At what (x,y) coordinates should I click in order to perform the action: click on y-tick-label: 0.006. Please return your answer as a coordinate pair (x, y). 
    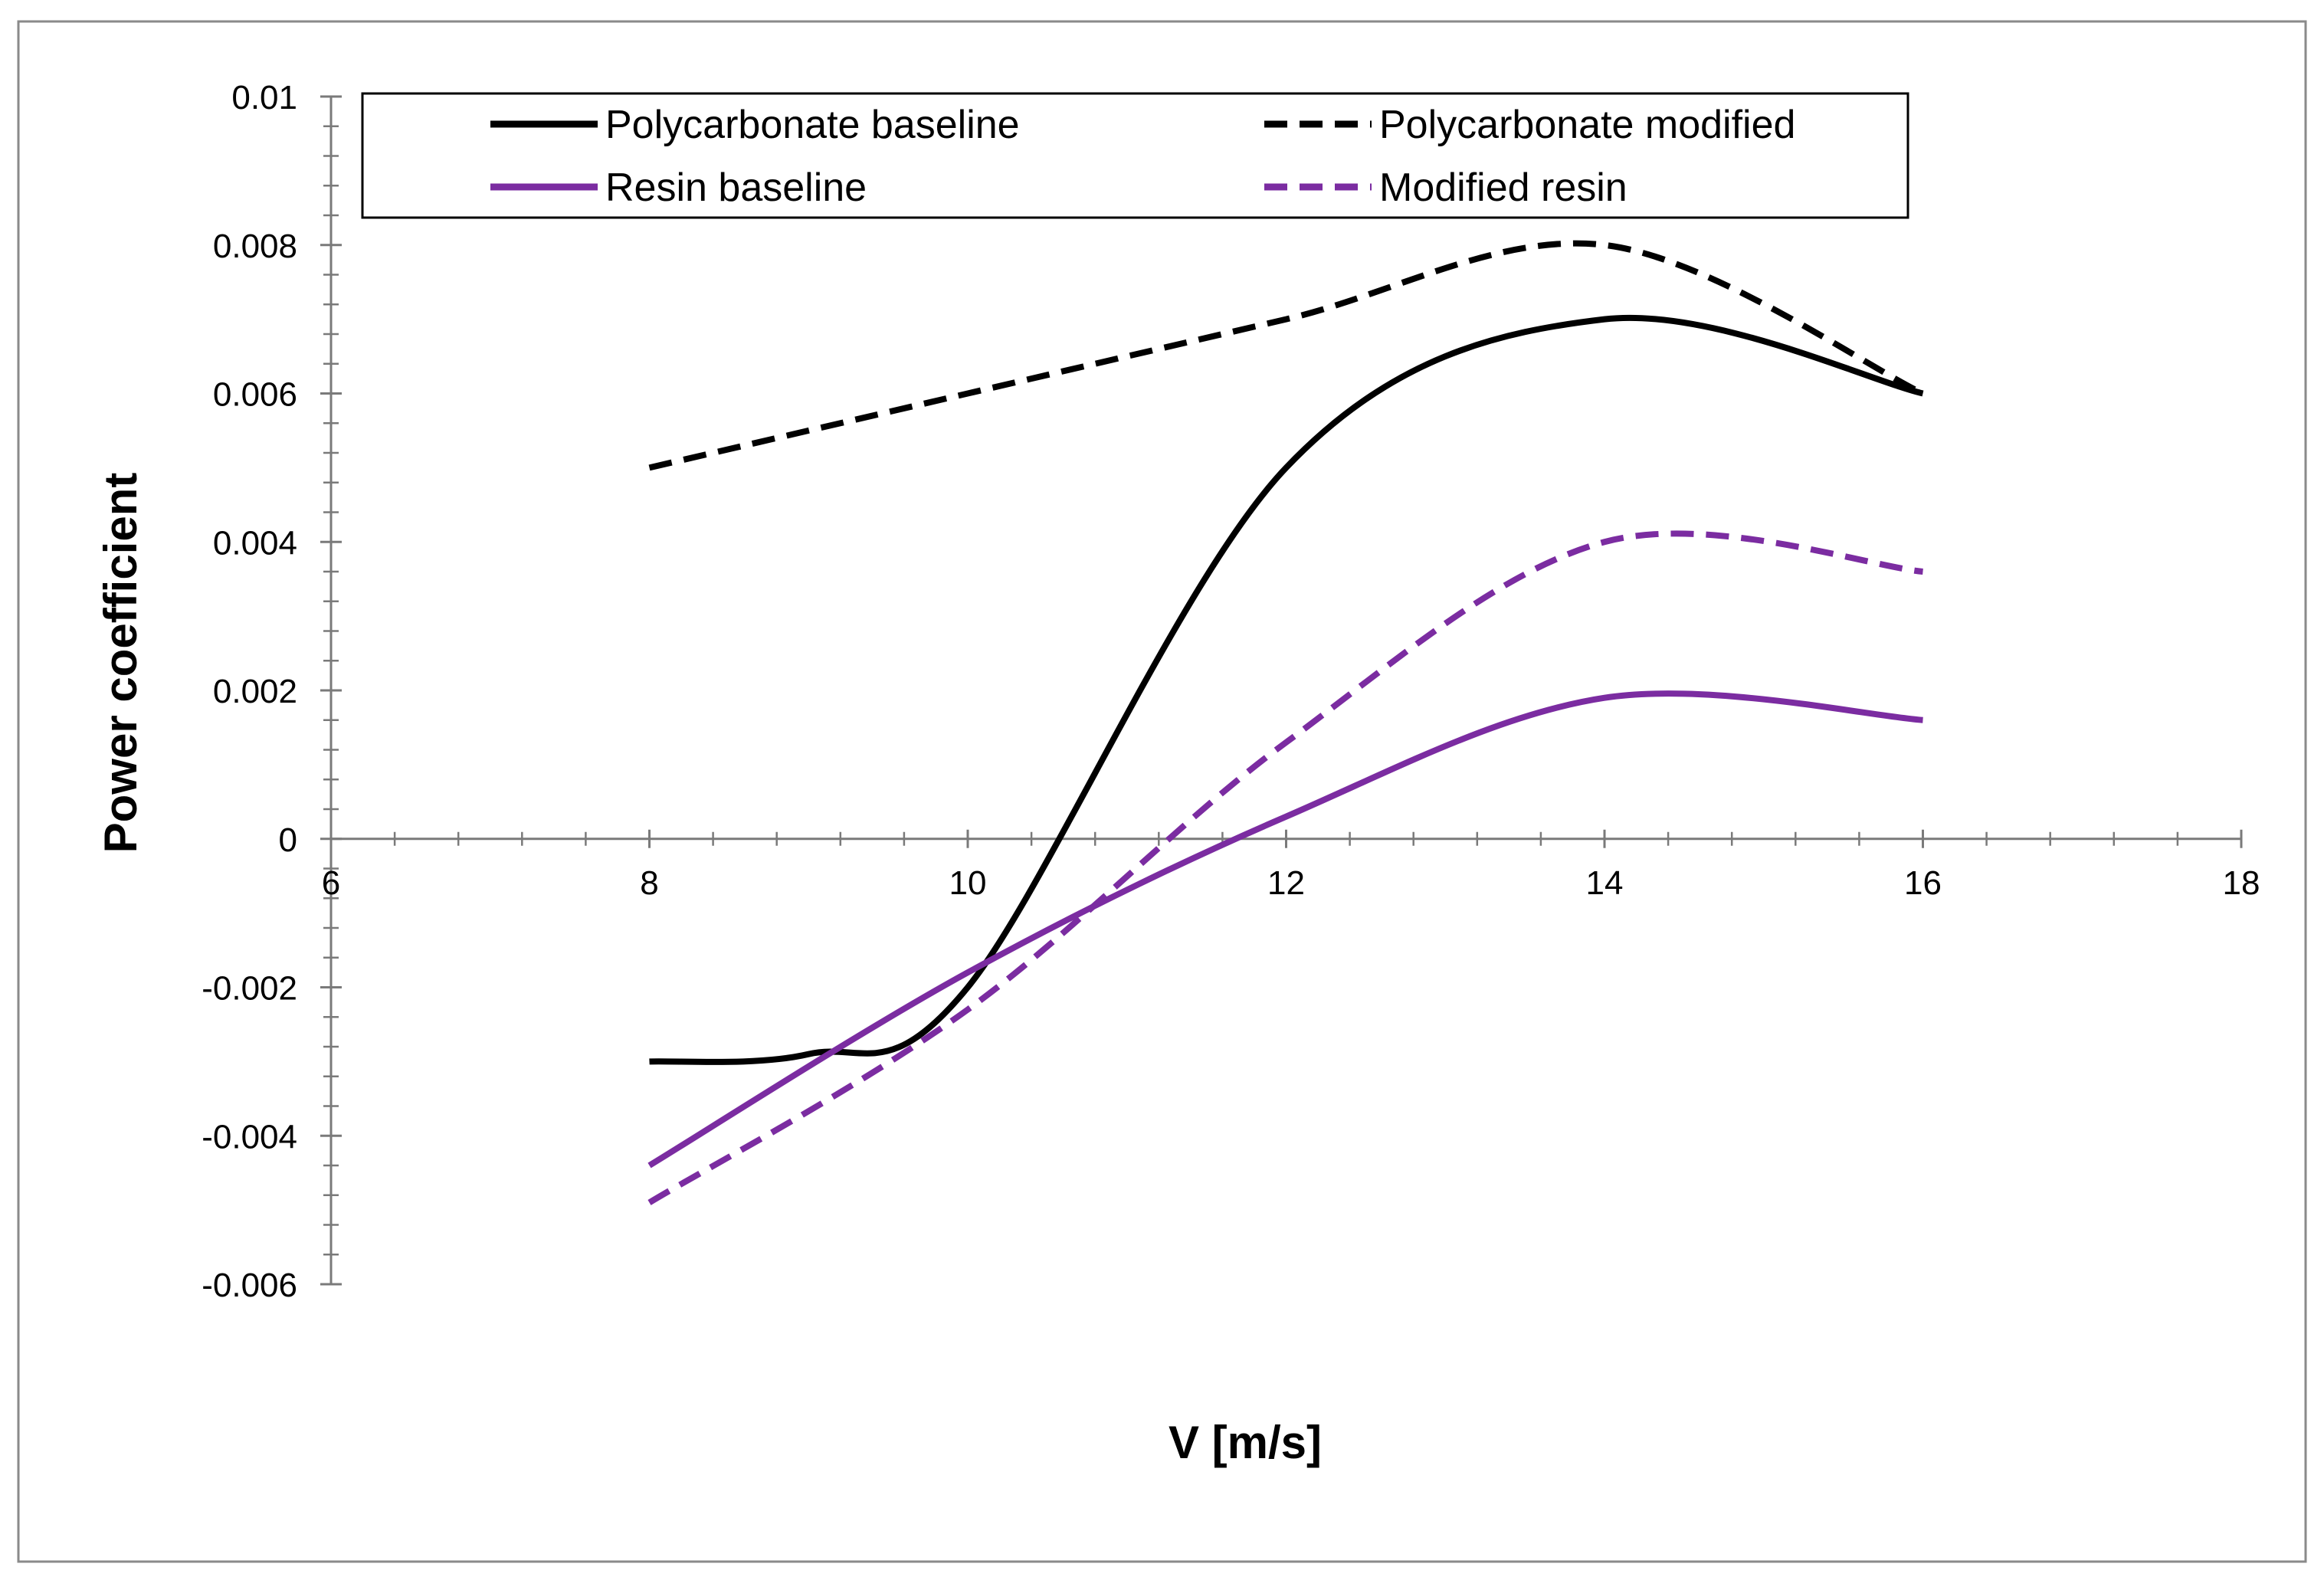
    Looking at the image, I should click on (255, 395).